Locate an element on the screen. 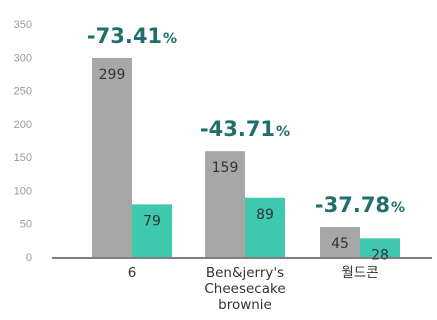  category-label: 월드콘 is located at coordinates (359, 273).